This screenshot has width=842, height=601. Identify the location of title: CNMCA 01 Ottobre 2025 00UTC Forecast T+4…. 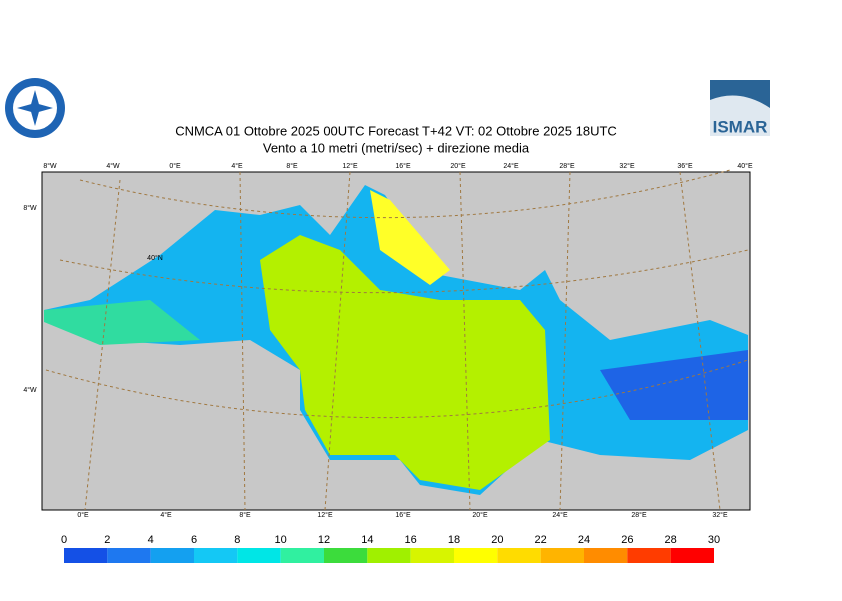
(396, 130).